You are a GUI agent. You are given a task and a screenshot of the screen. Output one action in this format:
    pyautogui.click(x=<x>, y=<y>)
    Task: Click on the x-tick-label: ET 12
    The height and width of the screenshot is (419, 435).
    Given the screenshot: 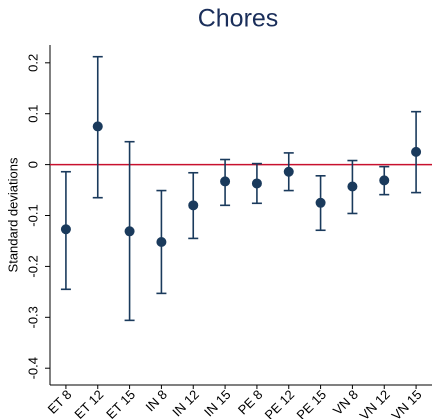 What is the action you would take?
    pyautogui.click(x=88, y=403)
    